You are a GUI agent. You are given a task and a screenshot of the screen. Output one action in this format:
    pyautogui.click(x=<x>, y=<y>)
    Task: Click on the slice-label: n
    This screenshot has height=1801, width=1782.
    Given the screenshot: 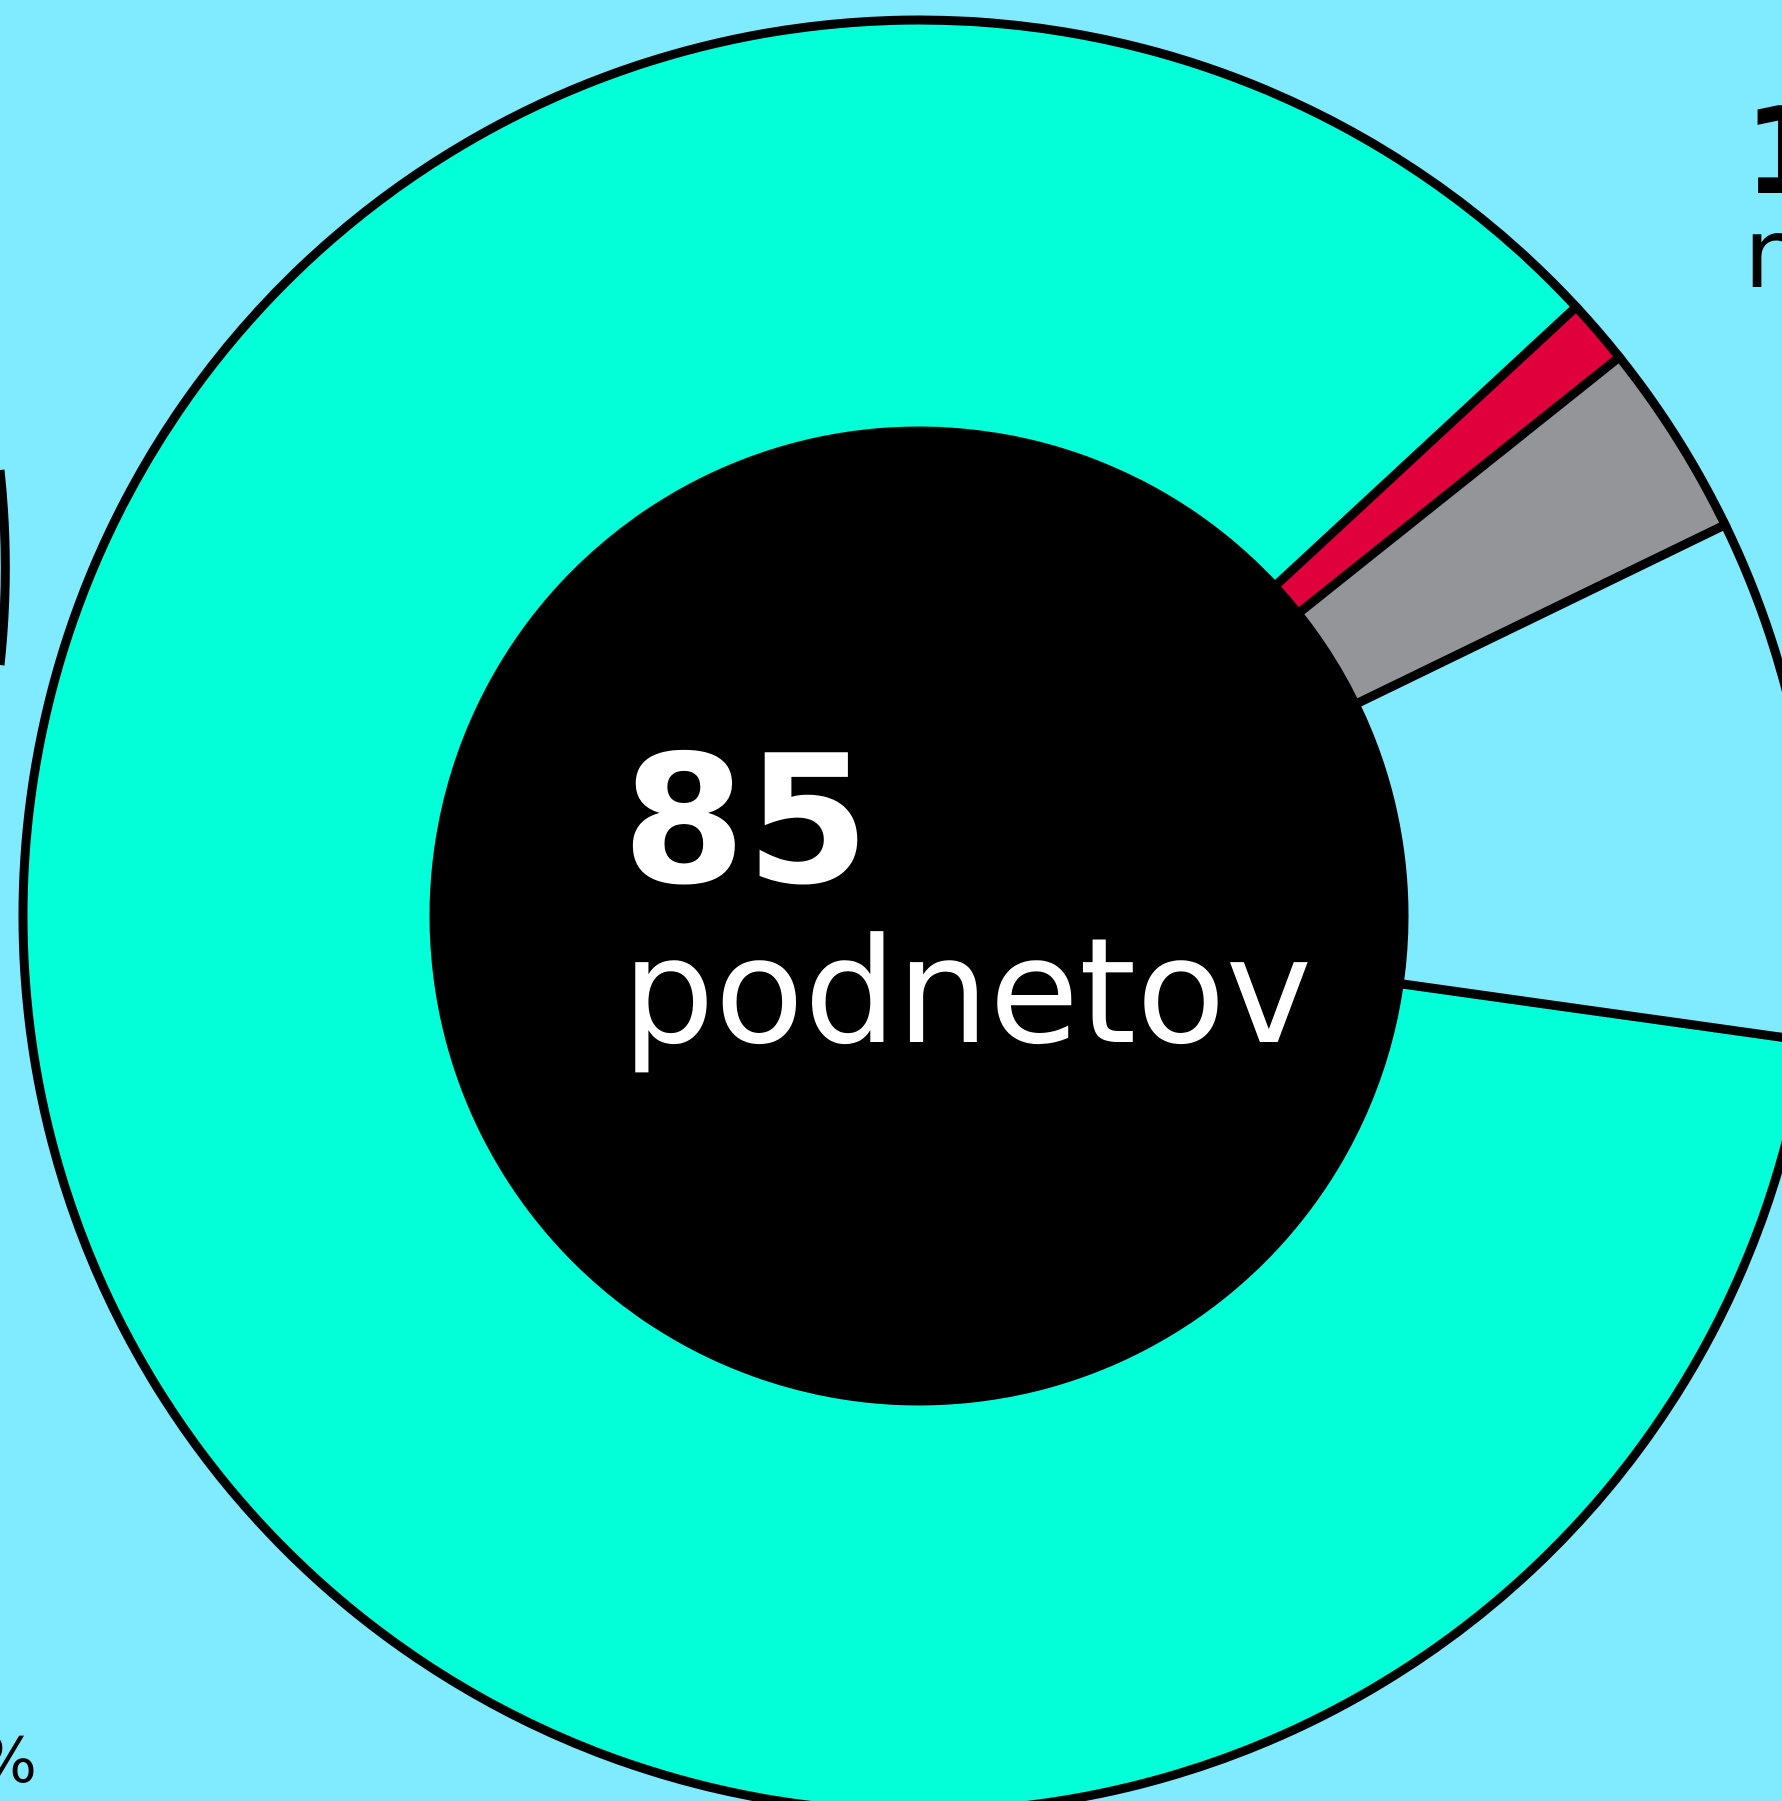 What is the action you would take?
    pyautogui.click(x=1763, y=254)
    